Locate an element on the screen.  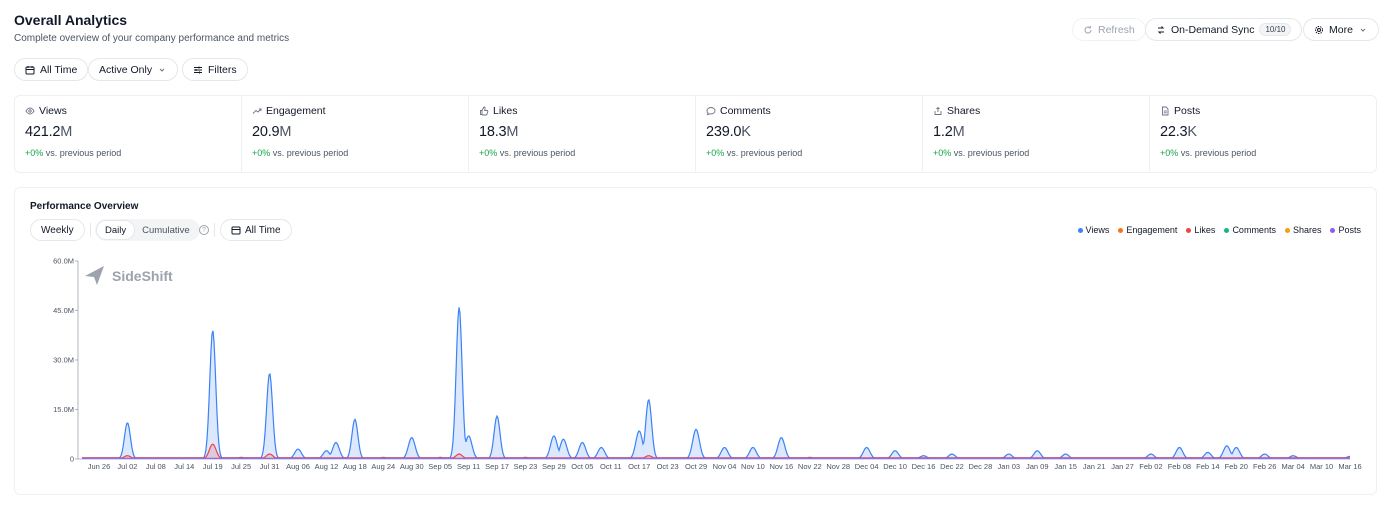
gear-icon is located at coordinates (1319, 30).